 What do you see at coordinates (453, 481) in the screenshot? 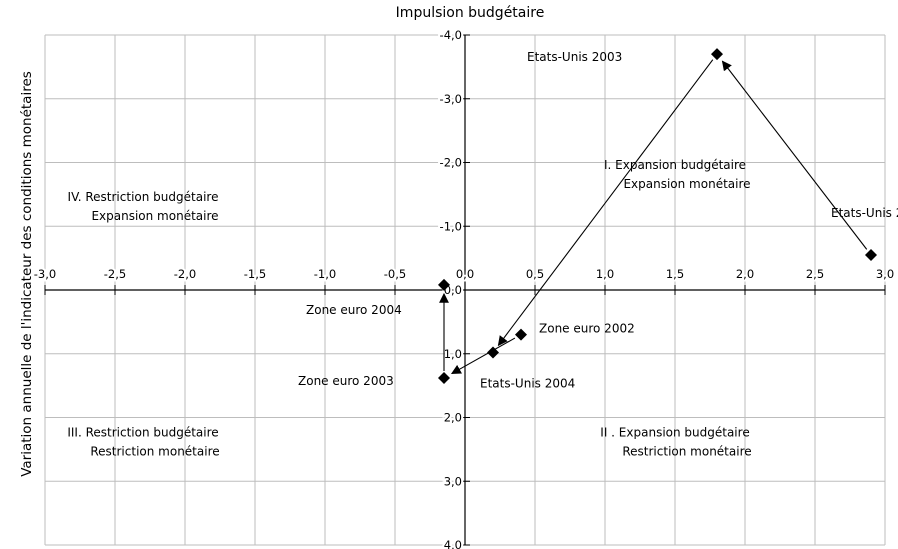
I see `y-tick-label: 3,0` at bounding box center [453, 481].